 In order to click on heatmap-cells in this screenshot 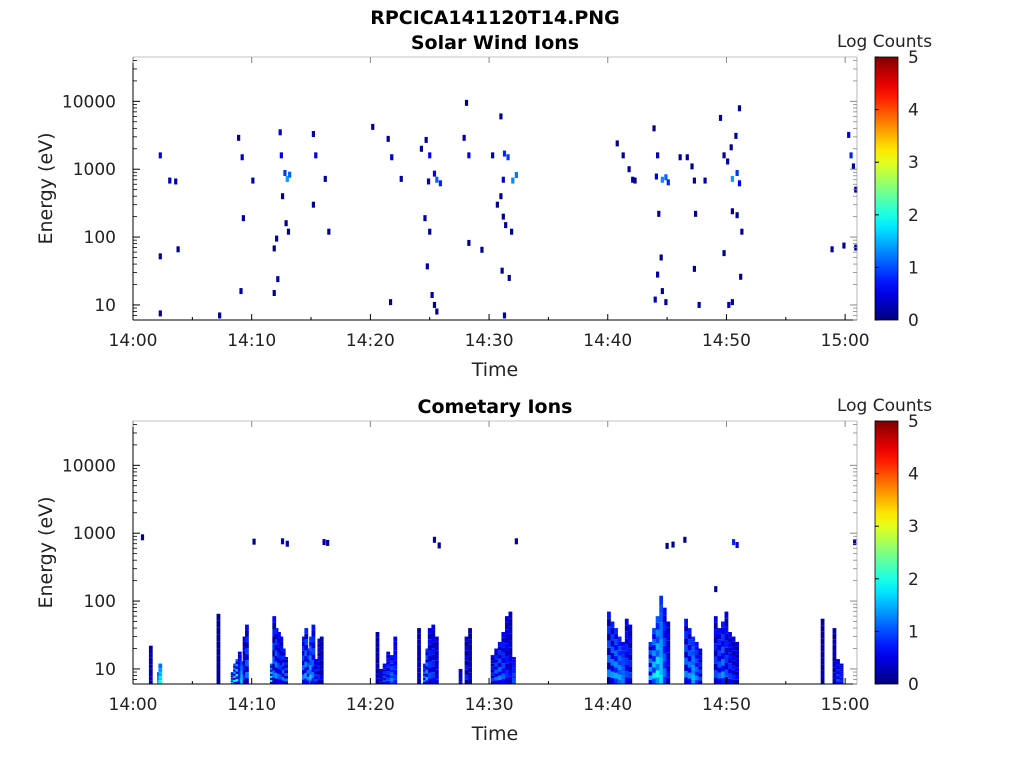, I will do `click(498, 609)`.